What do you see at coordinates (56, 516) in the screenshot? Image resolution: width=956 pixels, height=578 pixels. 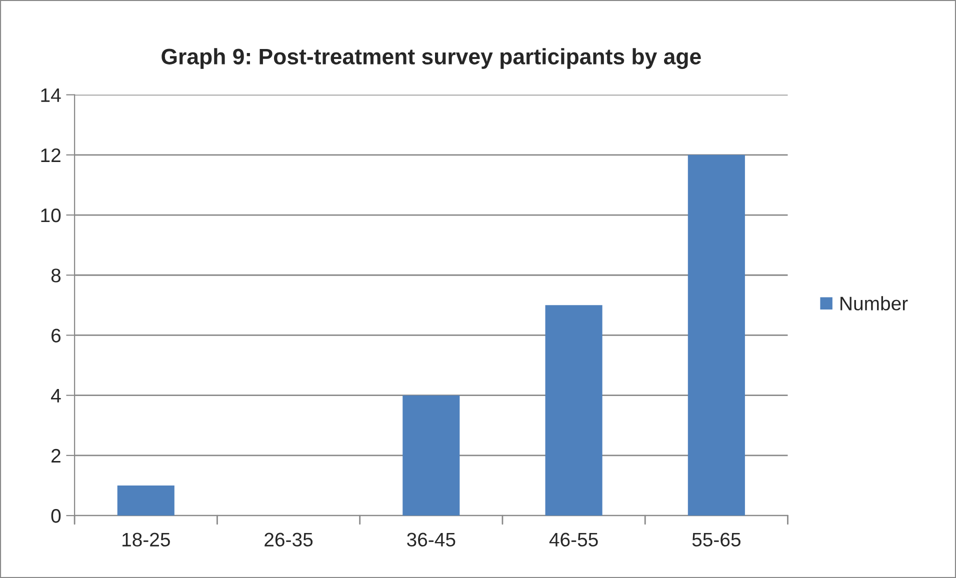 I see `y-tick-label: 0` at bounding box center [56, 516].